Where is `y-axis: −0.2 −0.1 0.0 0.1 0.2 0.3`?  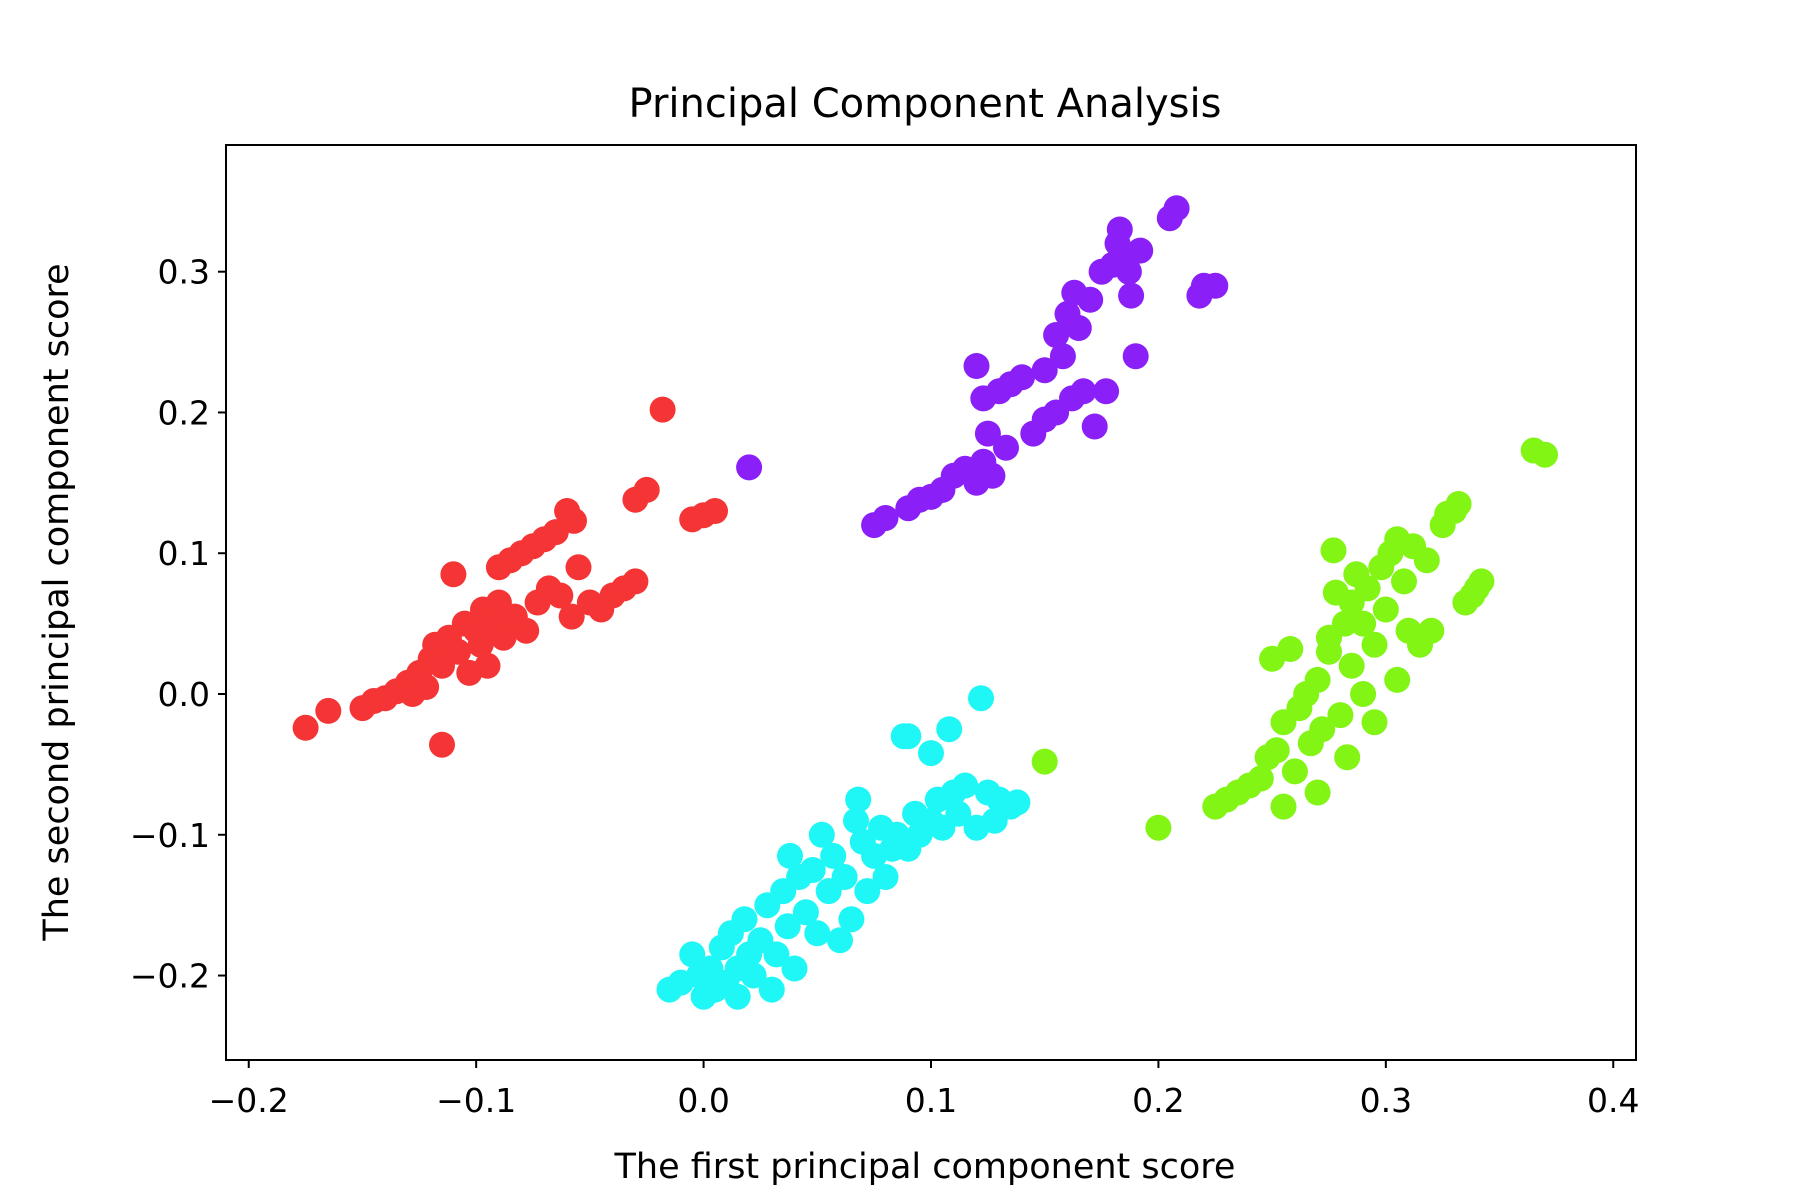 y-axis: −0.2 −0.1 0.0 0.1 0.2 0.3 is located at coordinates (178, 624).